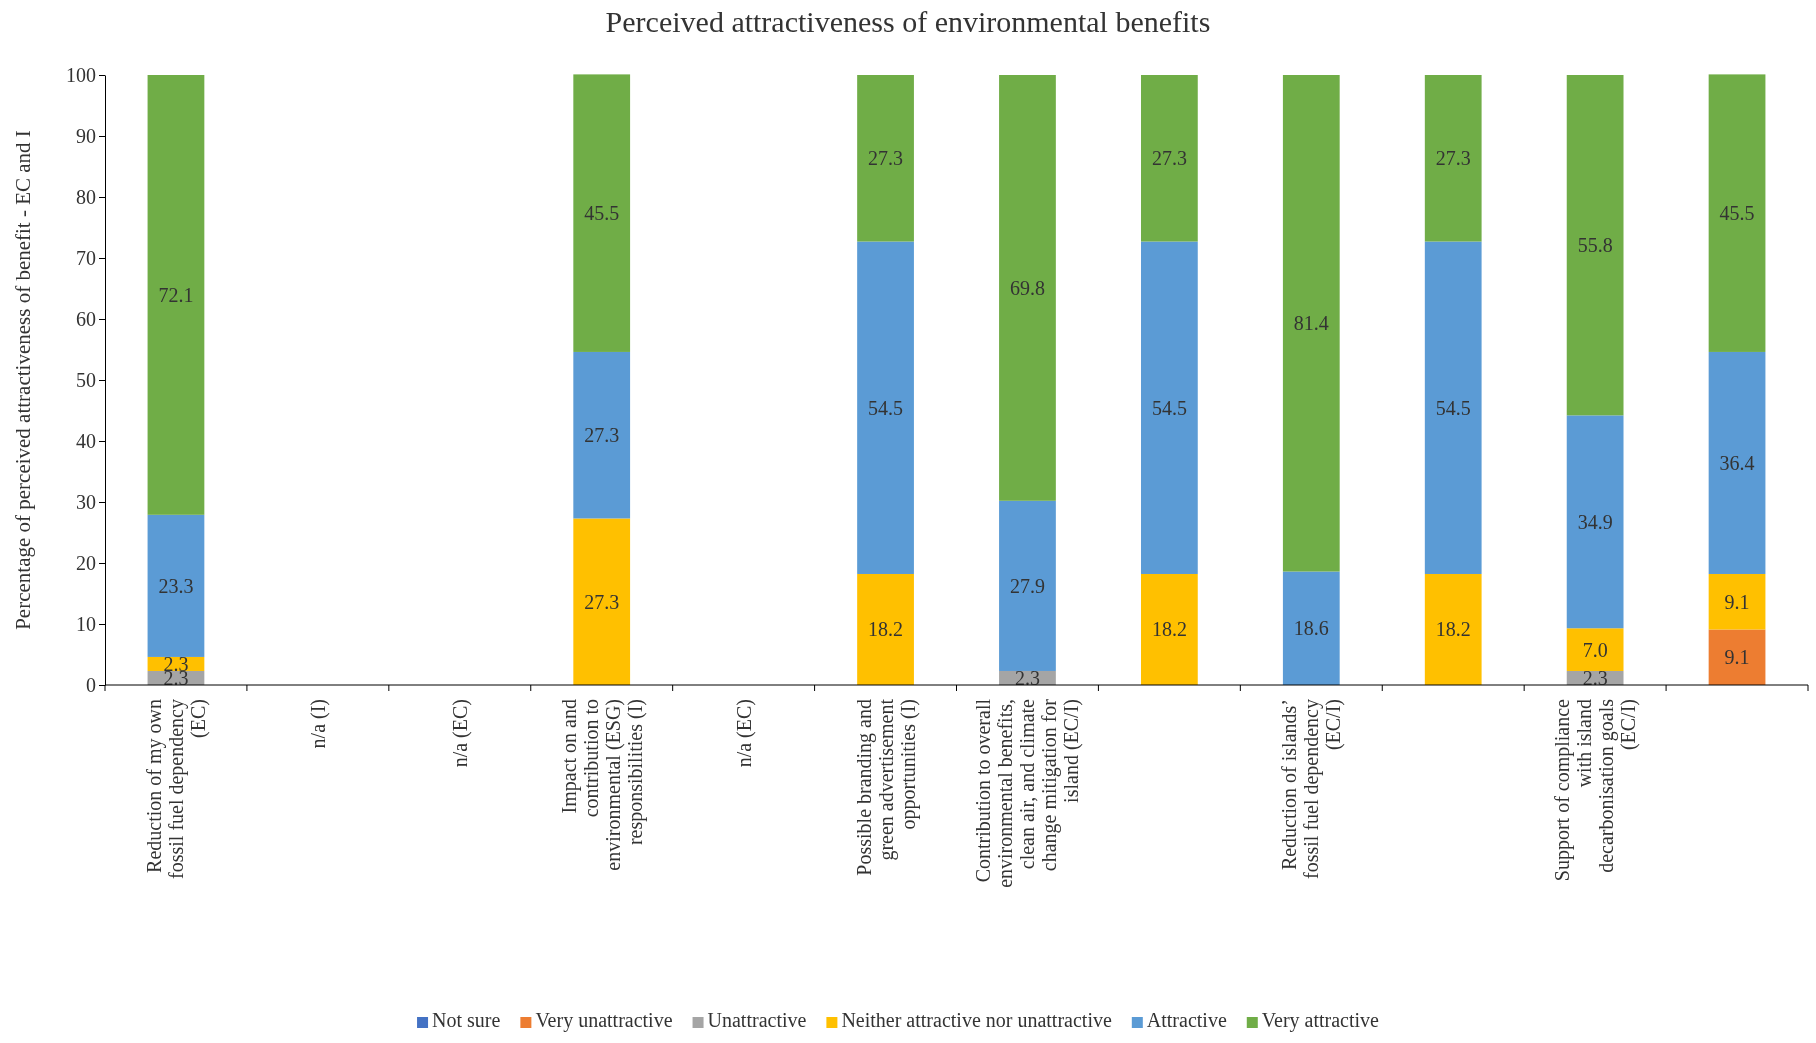 Image resolution: width=1816 pixels, height=1043 pixels. What do you see at coordinates (976, 1020) in the screenshot?
I see `legend-label: Neither attractive nor unattractive` at bounding box center [976, 1020].